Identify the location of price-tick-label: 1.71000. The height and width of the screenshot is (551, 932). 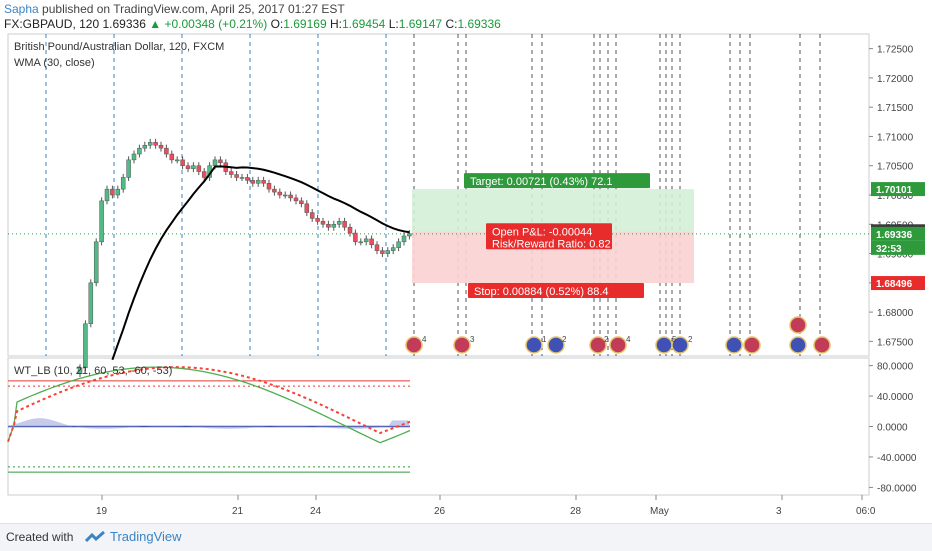
(895, 137).